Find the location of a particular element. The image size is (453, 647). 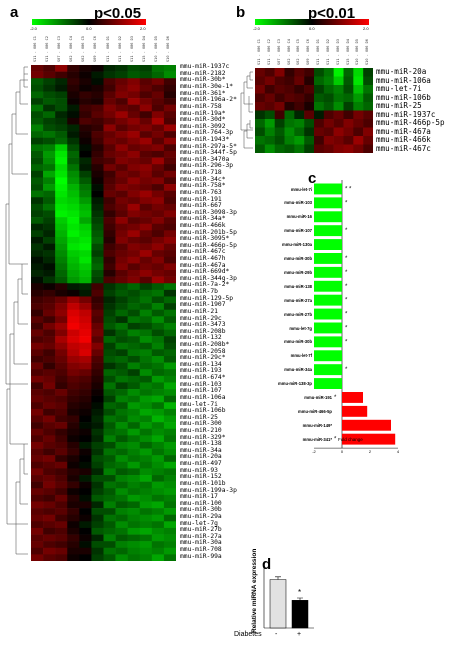

panel-b-row-label: mmu-let-7i is located at coordinates (399, 88).